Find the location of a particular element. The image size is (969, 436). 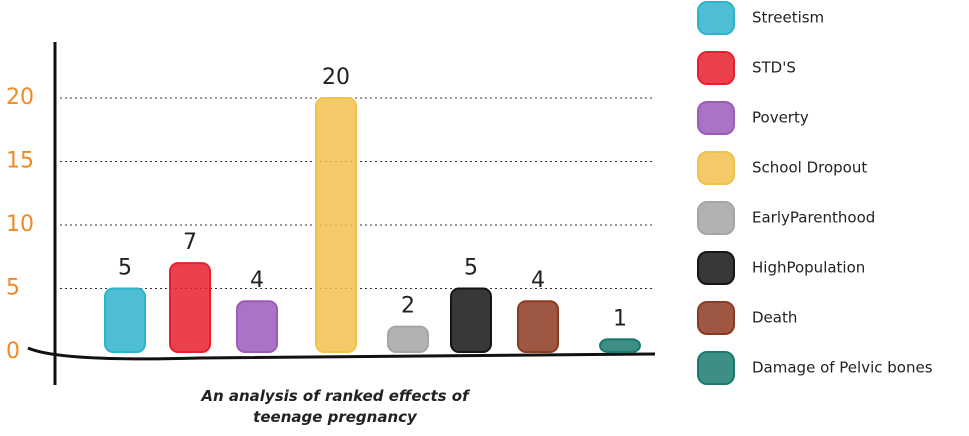

y-tick-label: 10 is located at coordinates (20, 224).